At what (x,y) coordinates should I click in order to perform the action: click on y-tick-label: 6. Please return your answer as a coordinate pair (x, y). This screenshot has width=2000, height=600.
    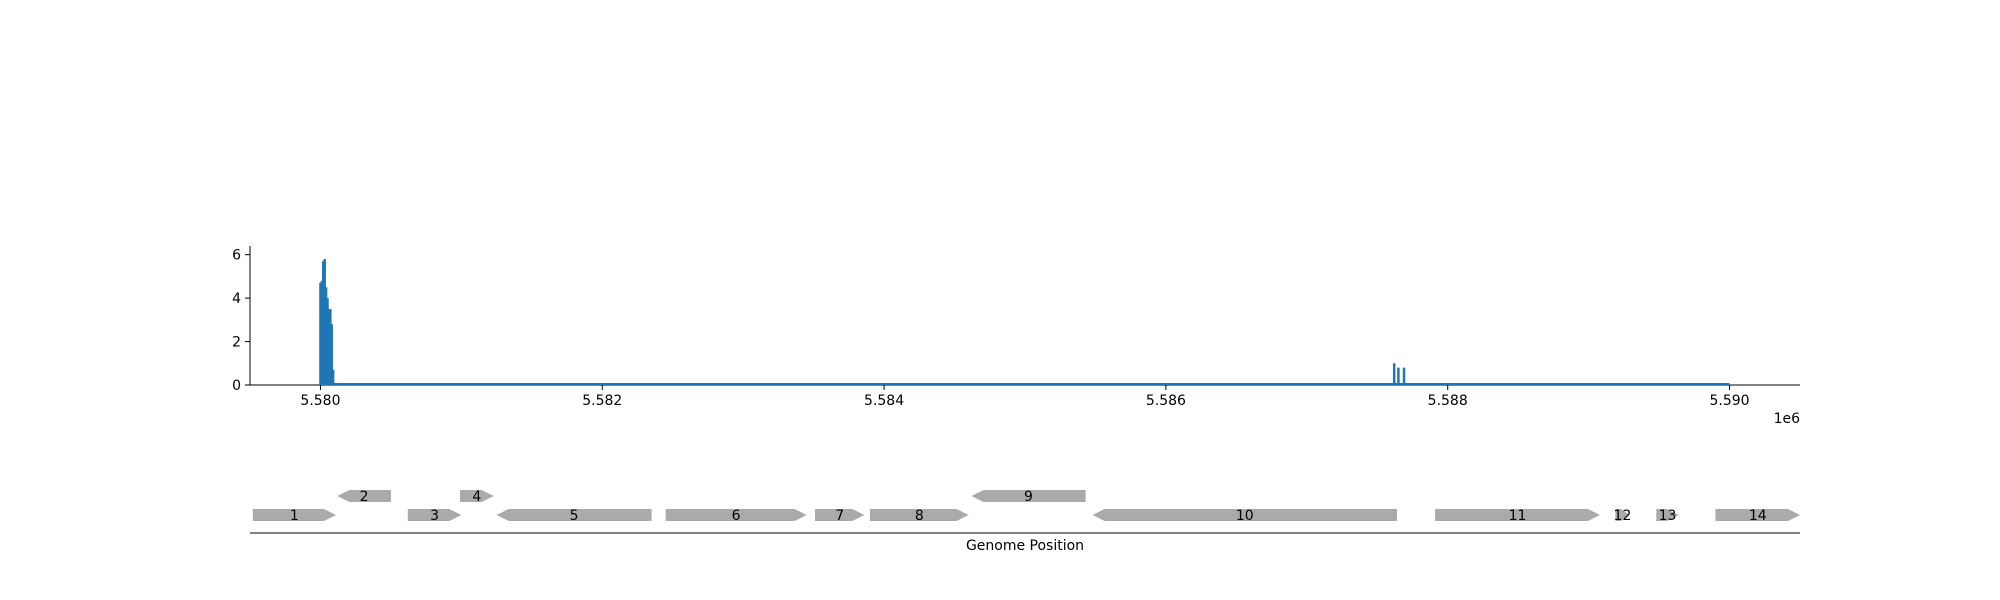
    Looking at the image, I should click on (236, 256).